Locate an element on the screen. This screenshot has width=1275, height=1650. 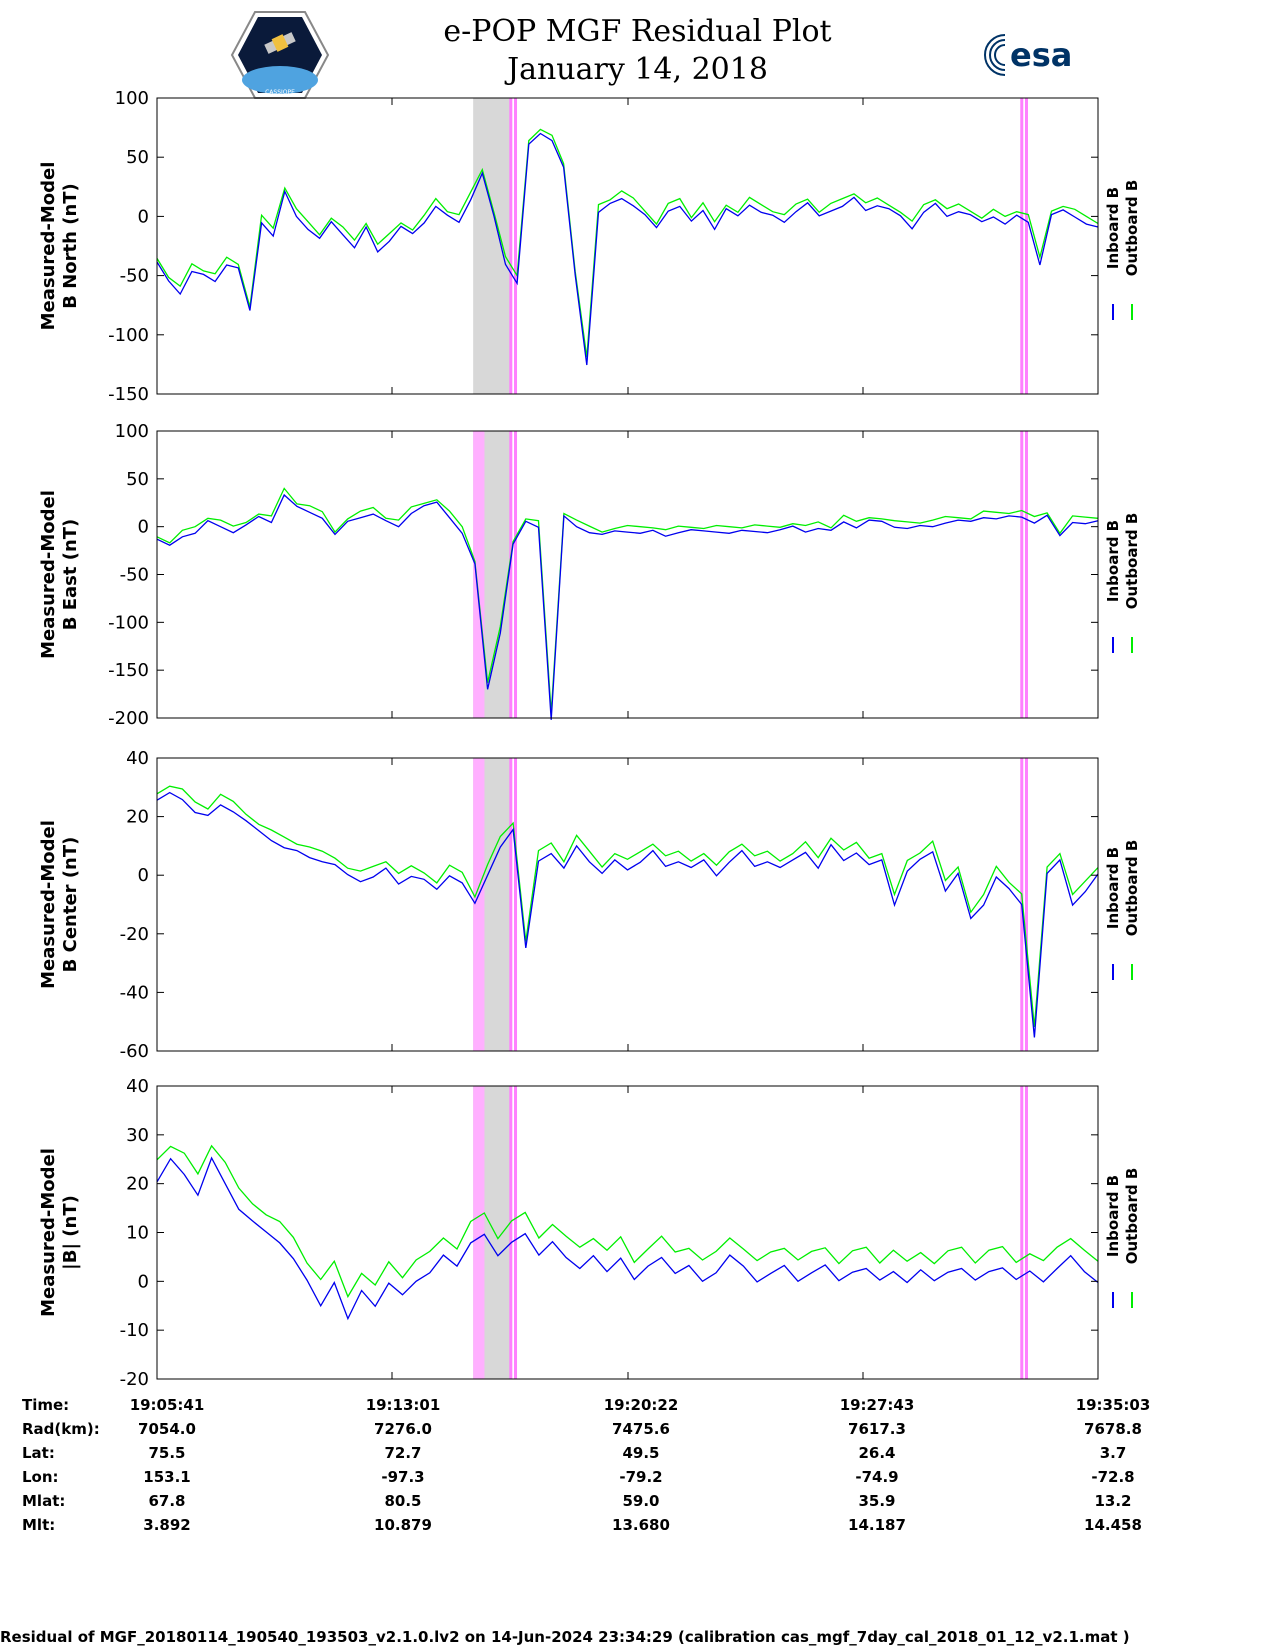
esa-logo-text: esa is located at coordinates (1041, 55).